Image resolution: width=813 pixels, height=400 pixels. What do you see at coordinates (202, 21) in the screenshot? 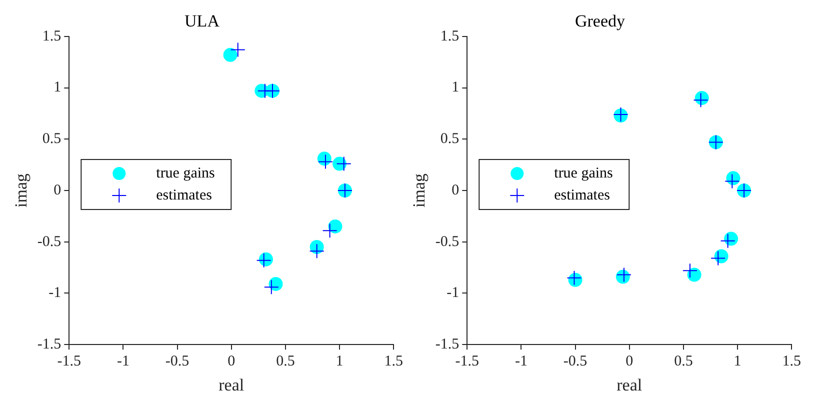
I see `chart-title: ULA` at bounding box center [202, 21].